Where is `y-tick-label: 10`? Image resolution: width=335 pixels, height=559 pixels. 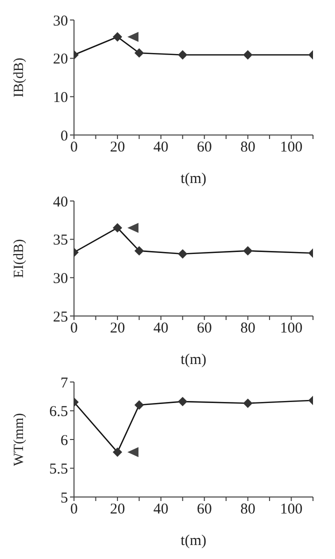 y-tick-label: 10 is located at coordinates (60, 98).